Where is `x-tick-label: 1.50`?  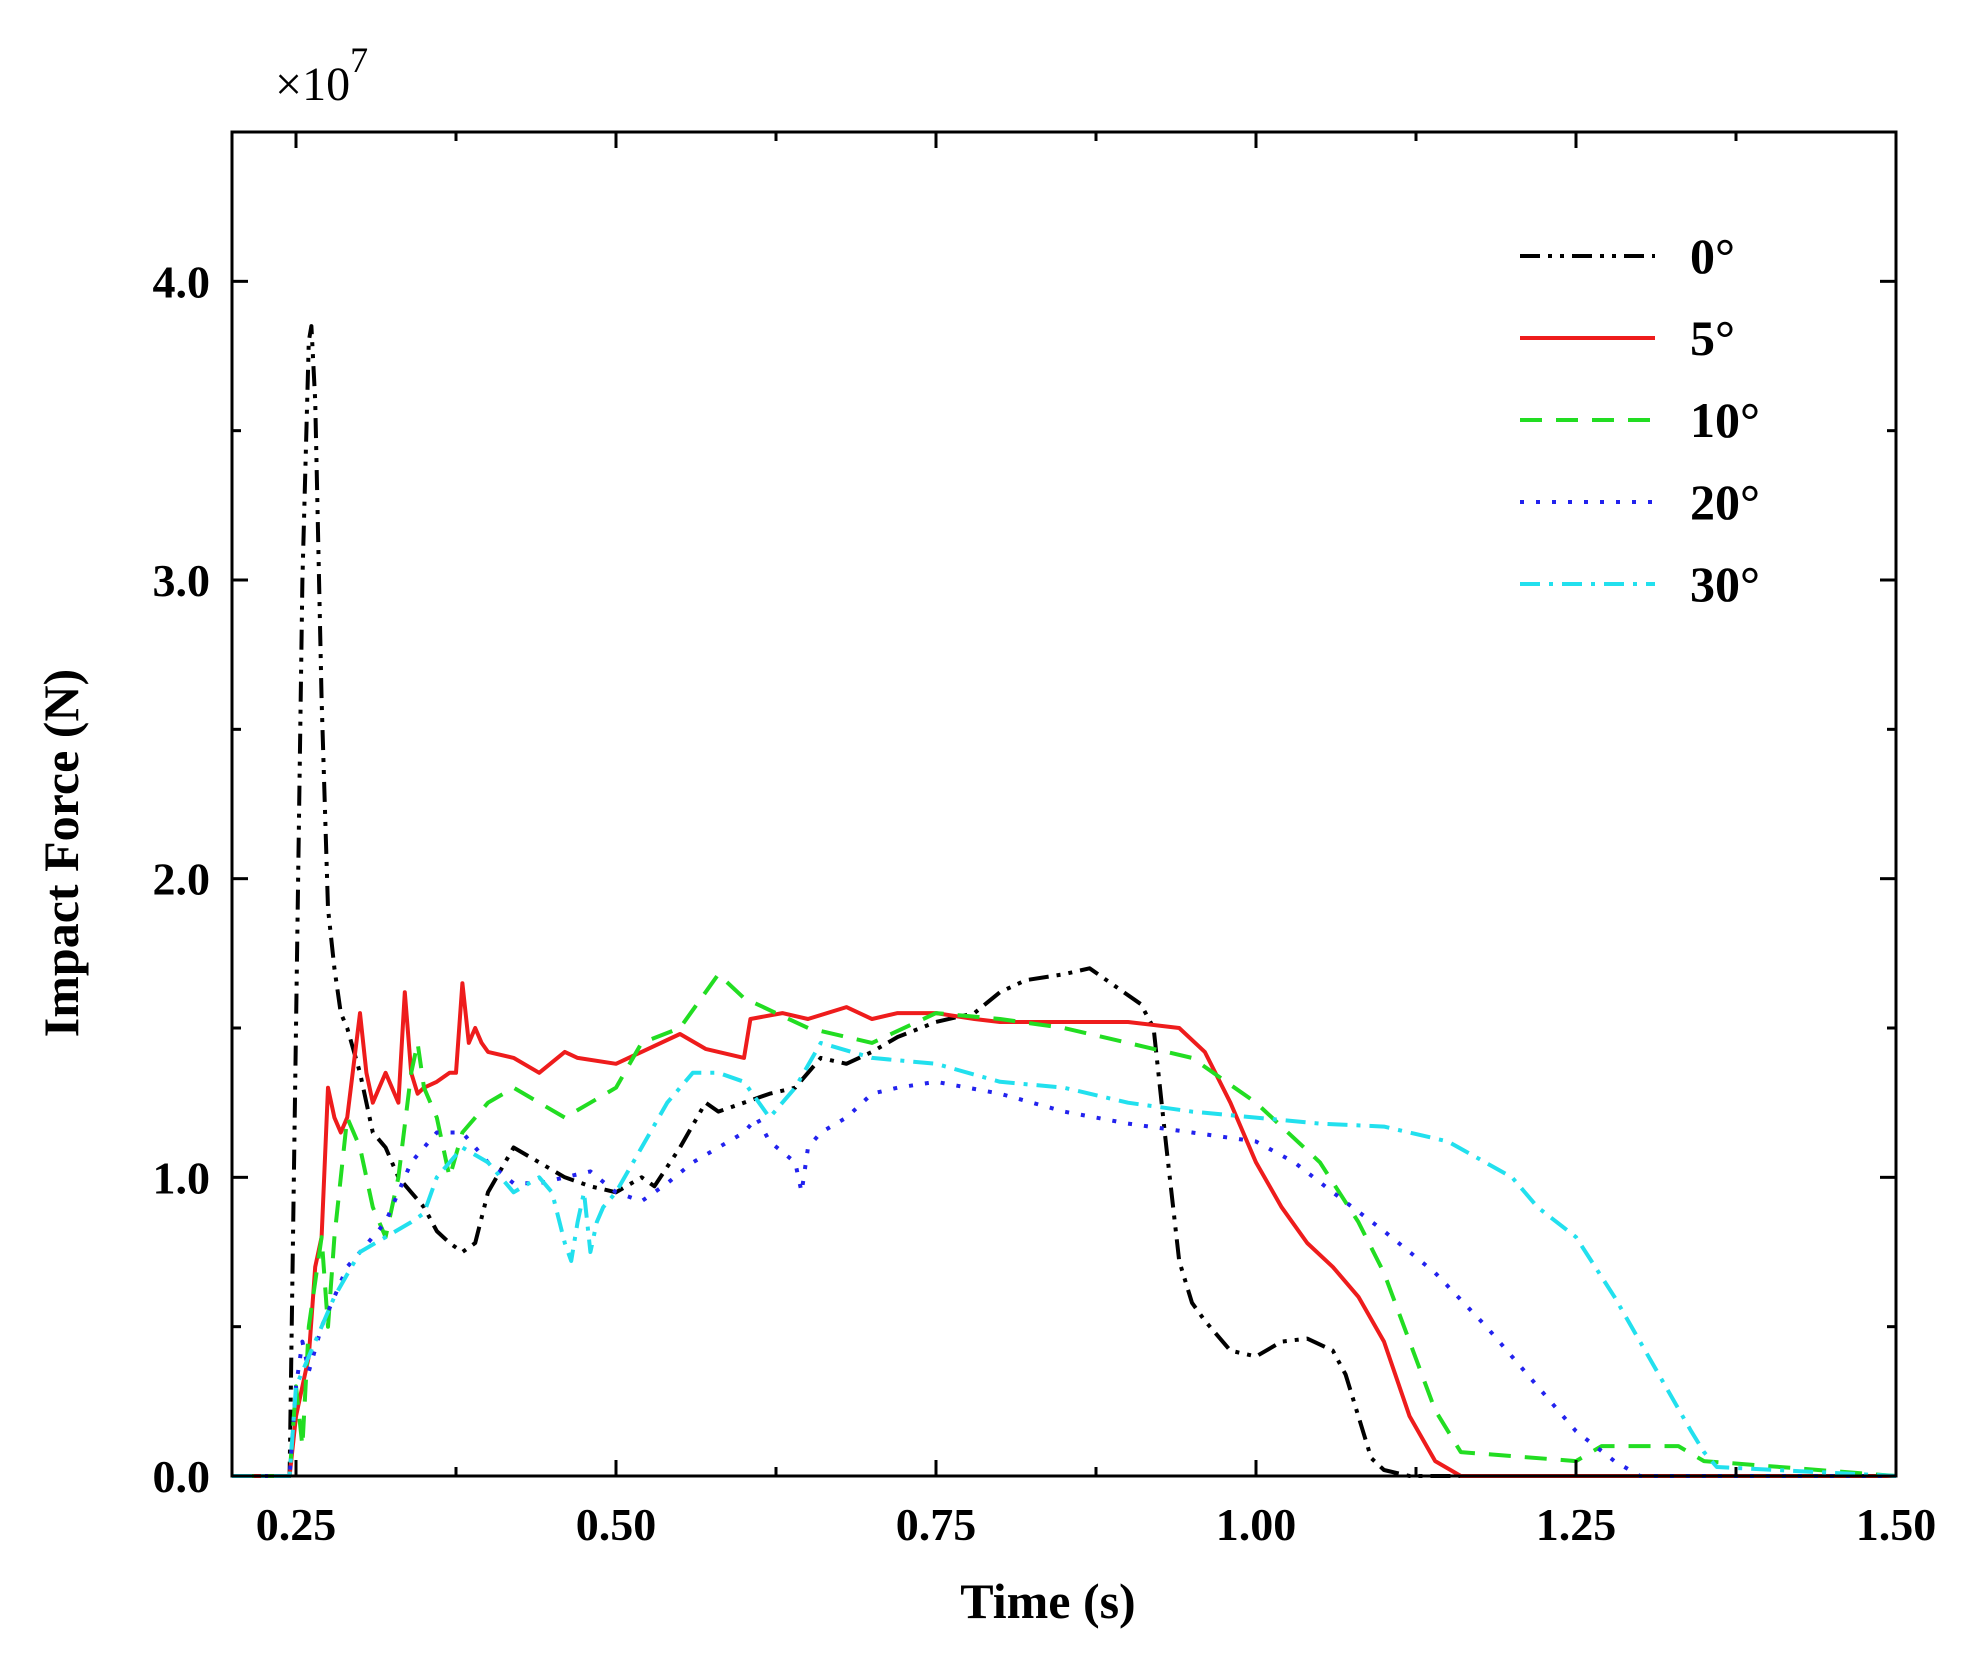 x-tick-label: 1.50 is located at coordinates (1896, 1524).